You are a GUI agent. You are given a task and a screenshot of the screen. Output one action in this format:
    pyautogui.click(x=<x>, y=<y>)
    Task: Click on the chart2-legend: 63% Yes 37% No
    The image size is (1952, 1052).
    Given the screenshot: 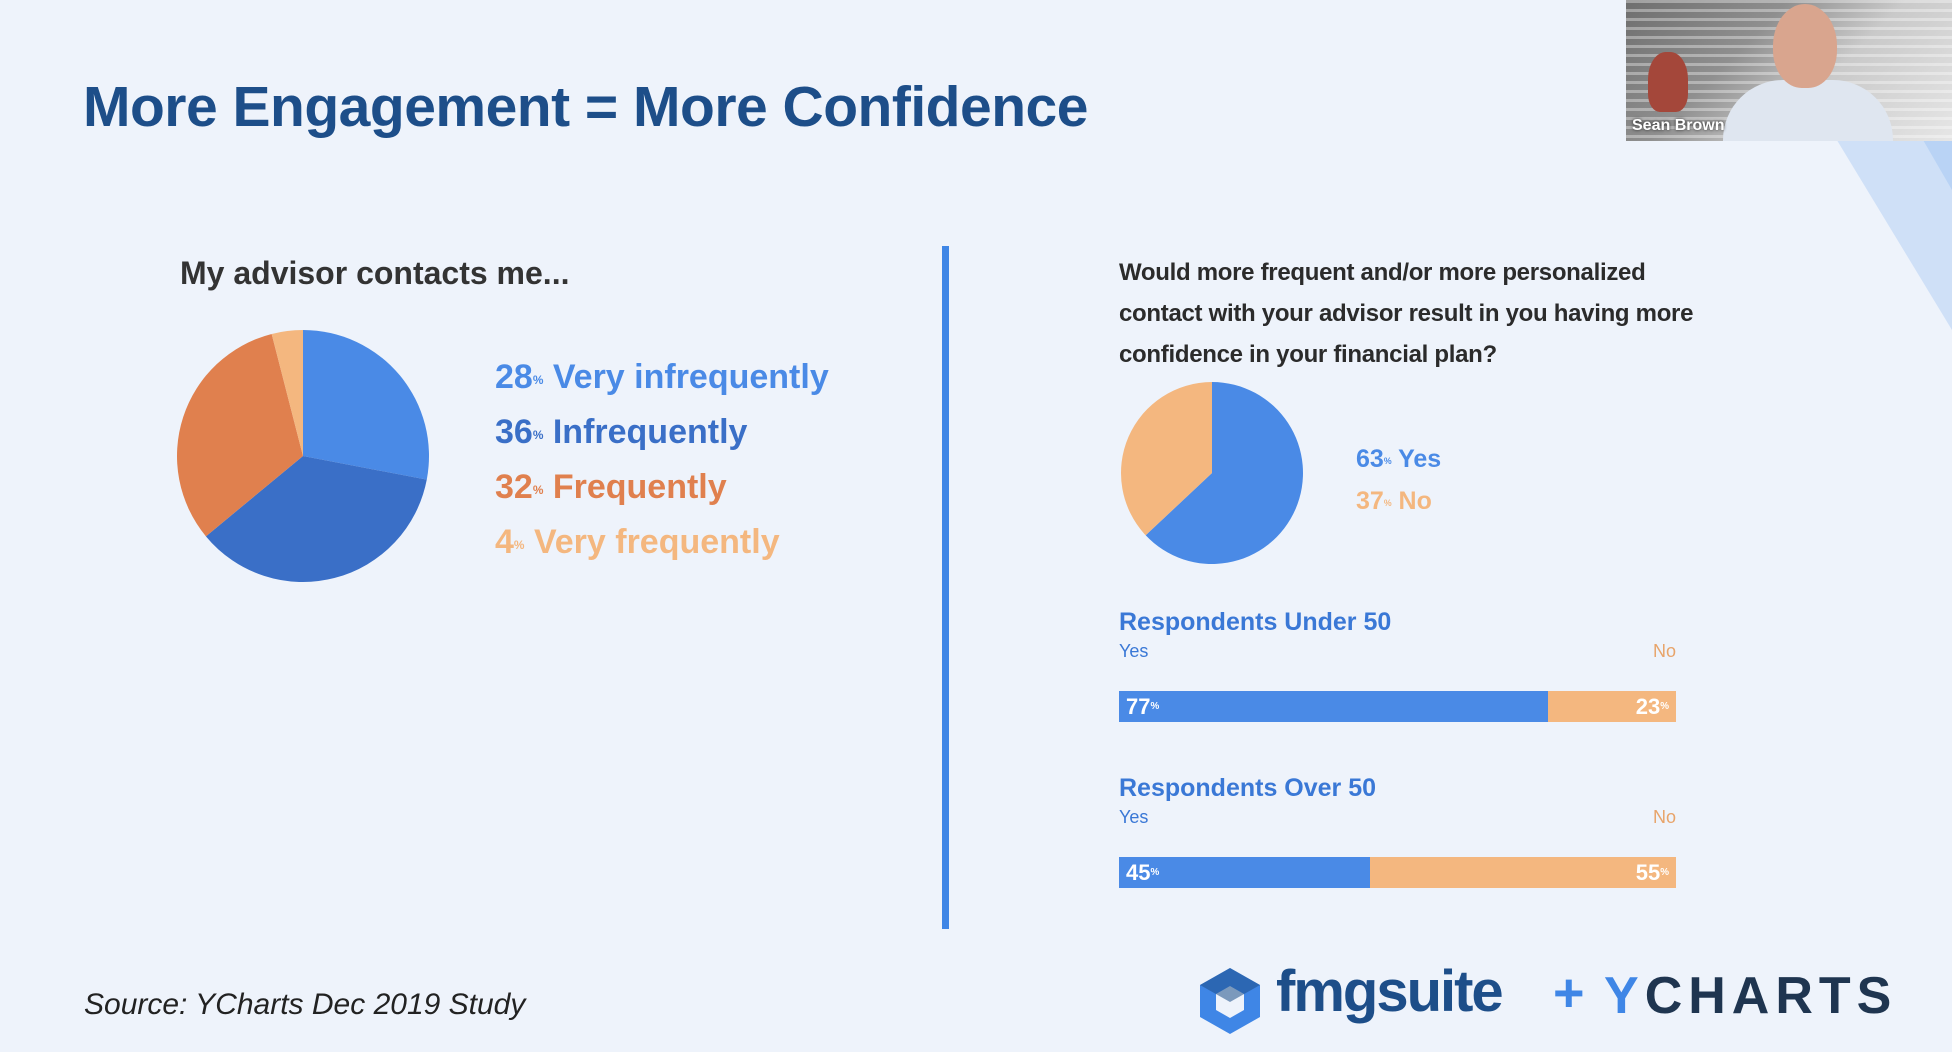 What is the action you would take?
    pyautogui.click(x=1398, y=480)
    